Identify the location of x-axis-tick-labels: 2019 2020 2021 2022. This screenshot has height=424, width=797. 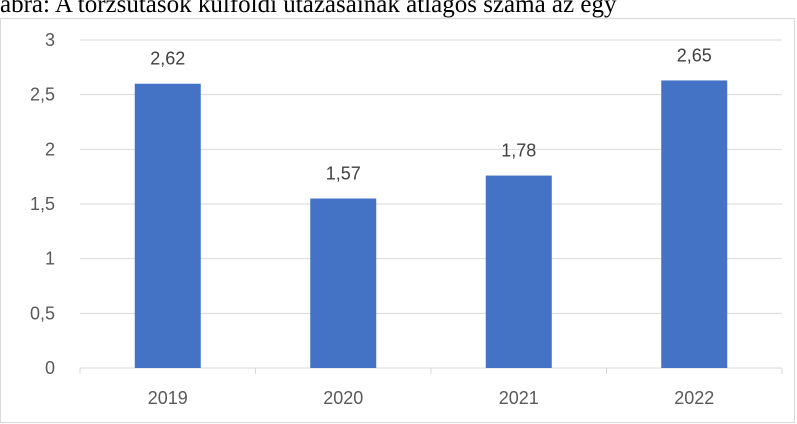
(431, 398).